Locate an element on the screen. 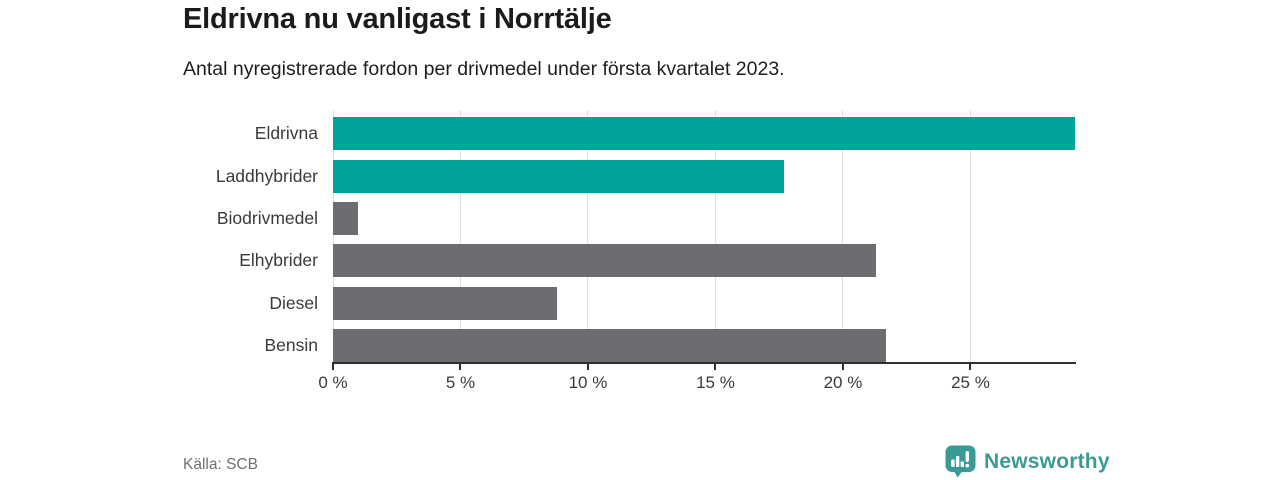  newsworthy-logo: Newsworthy is located at coordinates (1027, 461).